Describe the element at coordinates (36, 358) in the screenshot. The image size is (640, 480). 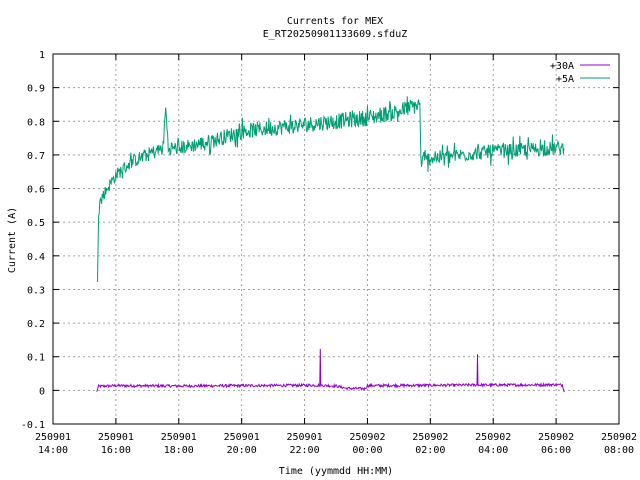
I see `y-tick-label: 0.1` at that location.